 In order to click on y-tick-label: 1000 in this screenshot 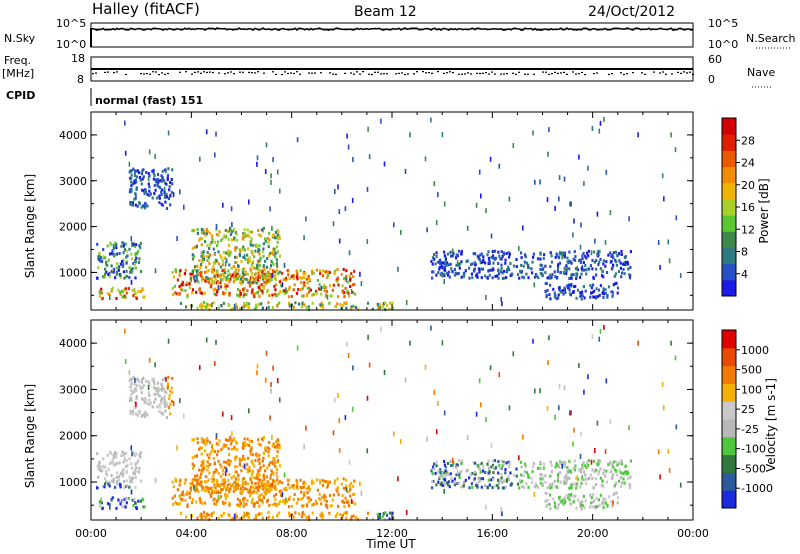, I will do `click(73, 272)`.